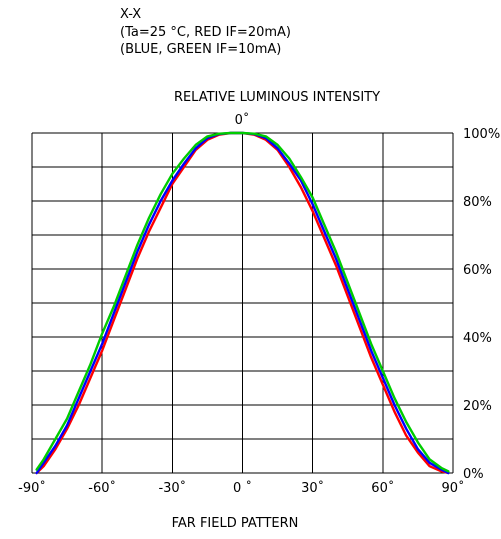 This screenshot has height=539, width=501. I want to click on y-tick-label-2: 40%, so click(477, 338).